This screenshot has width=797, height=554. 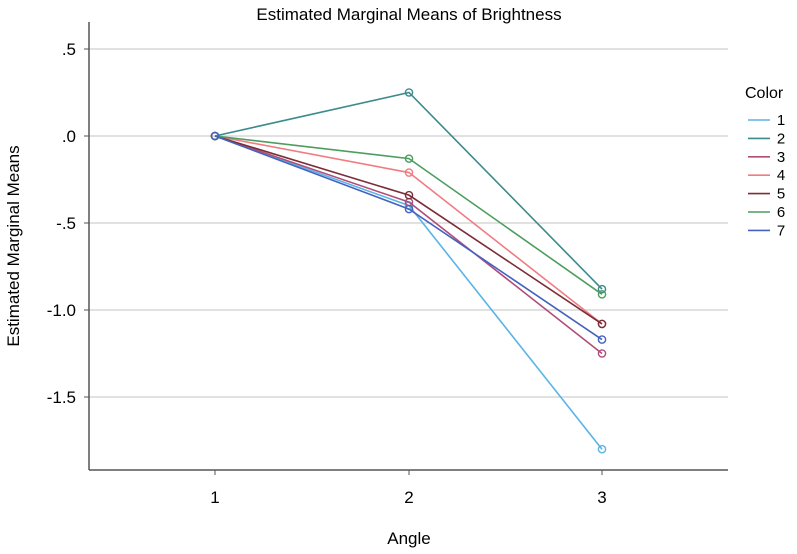 I want to click on y-tick-label: .0, so click(x=69, y=136).